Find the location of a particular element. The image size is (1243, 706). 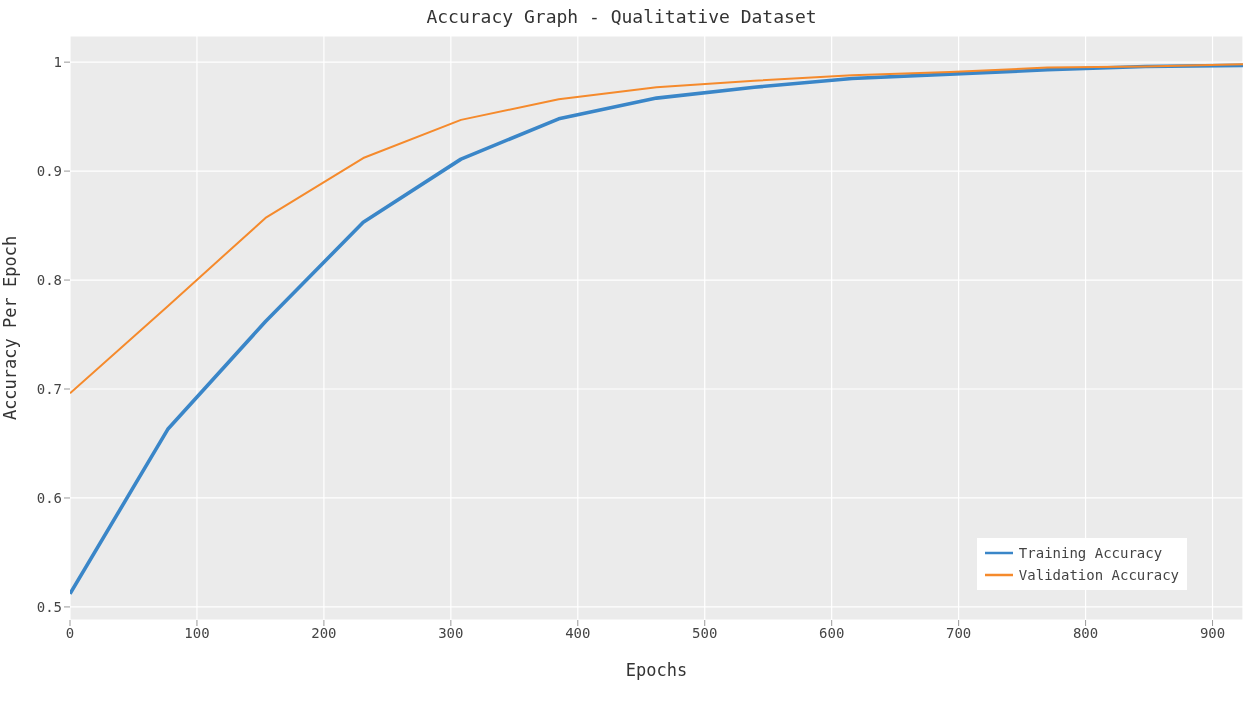

legend-label: Training Accuracy is located at coordinates (1090, 553).